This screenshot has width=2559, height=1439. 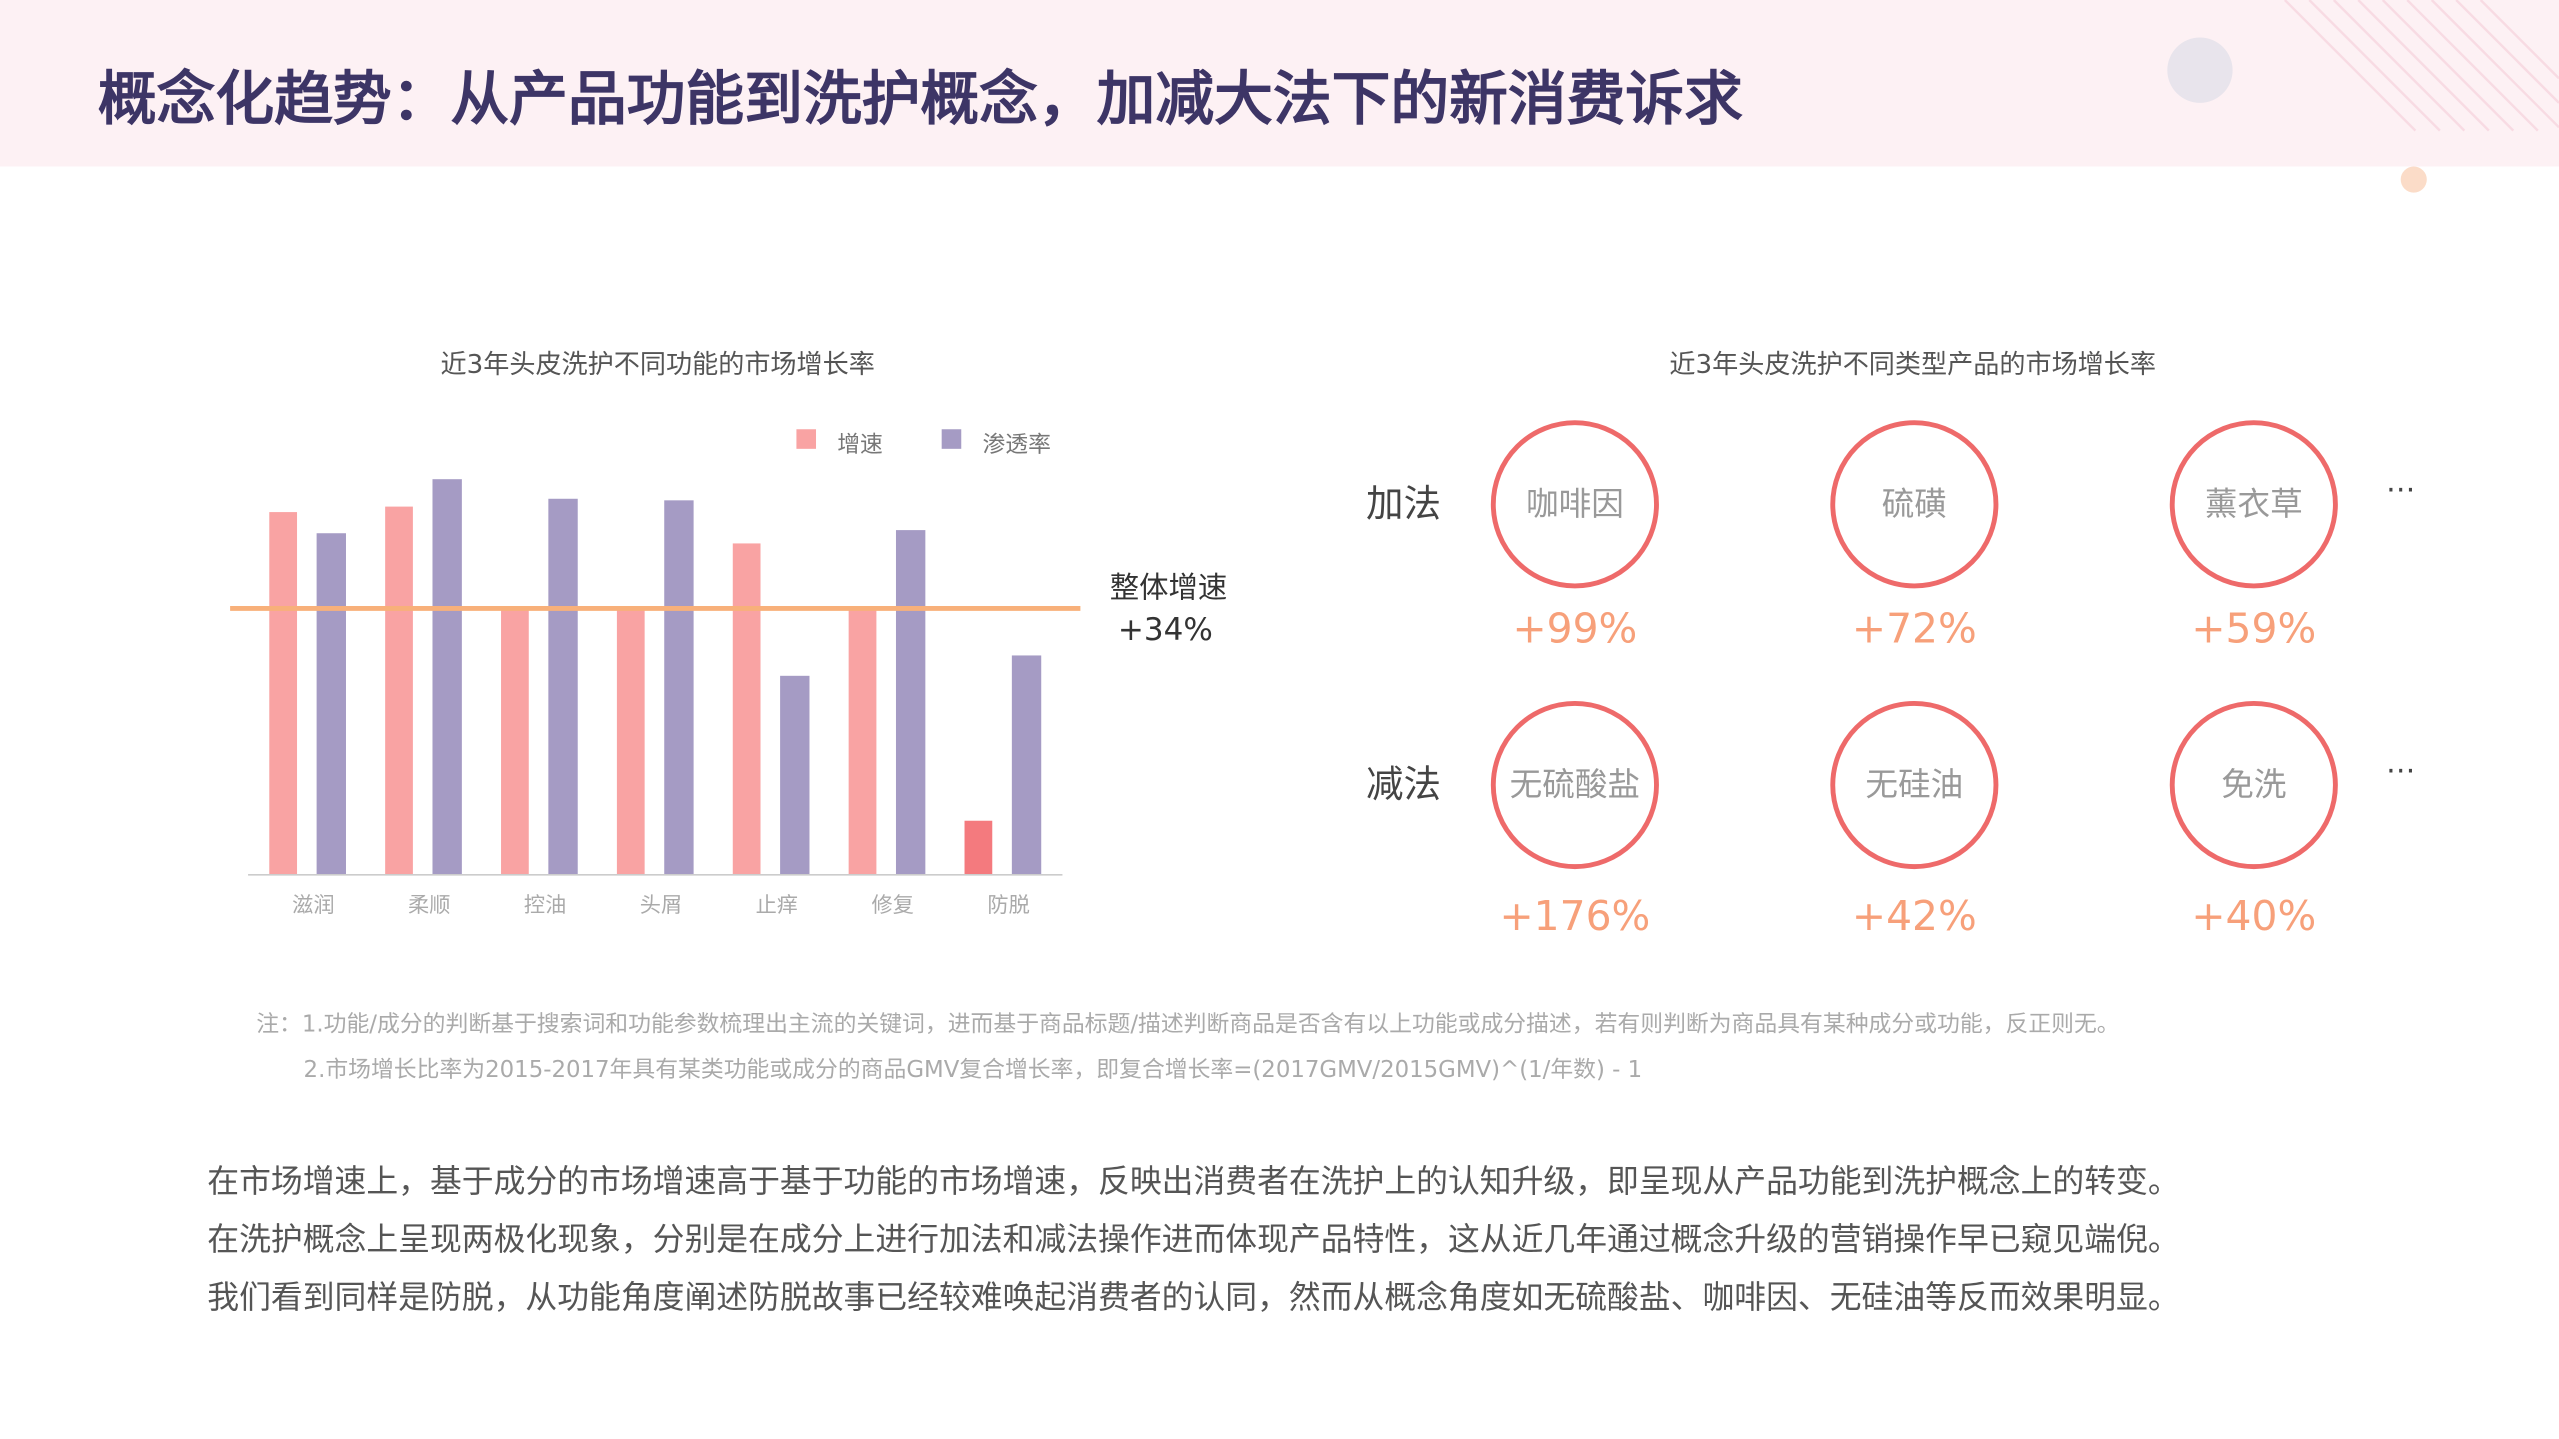 What do you see at coordinates (1008, 905) in the screenshot?
I see `x-tick-label: 防脱` at bounding box center [1008, 905].